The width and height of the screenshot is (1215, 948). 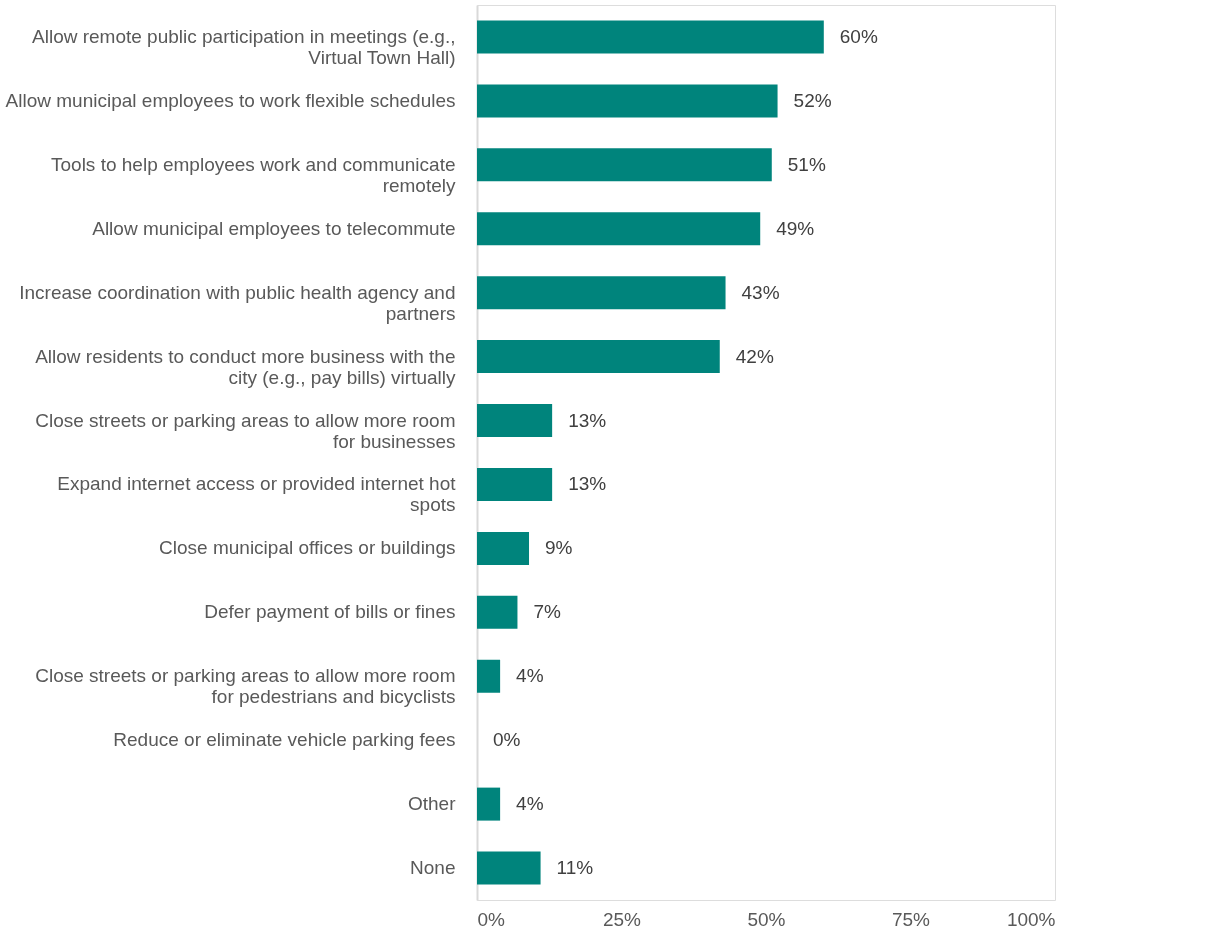 What do you see at coordinates (245, 686) in the screenshot?
I see `y-tick-label: Close streets or parking areas to allow more room for pedestrians and bicyclists` at bounding box center [245, 686].